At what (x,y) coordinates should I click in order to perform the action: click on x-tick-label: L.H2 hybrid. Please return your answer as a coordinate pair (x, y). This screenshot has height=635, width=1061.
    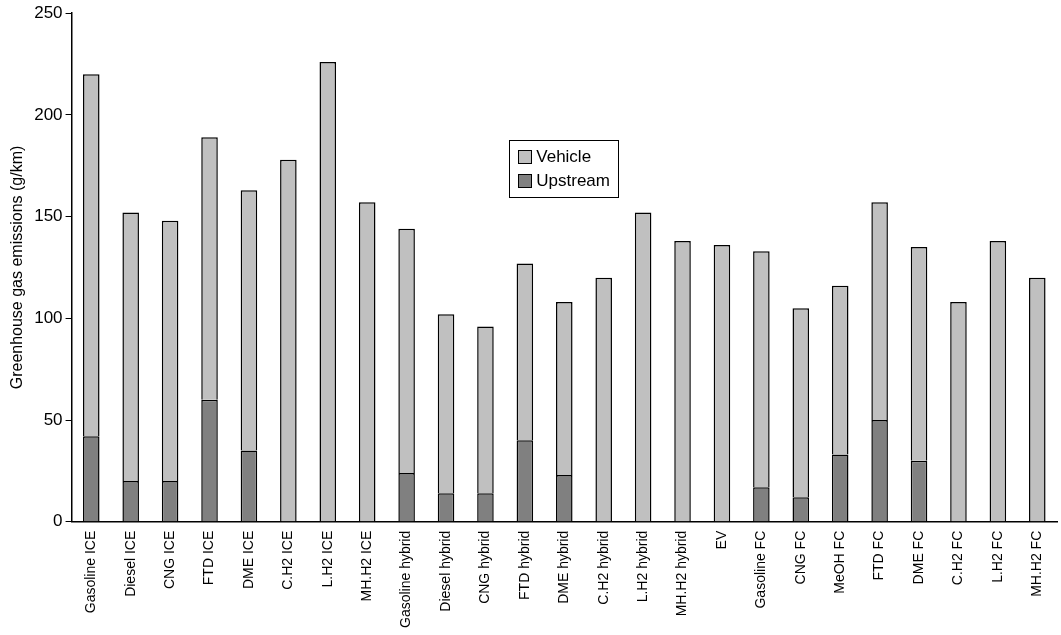
    Looking at the image, I should click on (641, 566).